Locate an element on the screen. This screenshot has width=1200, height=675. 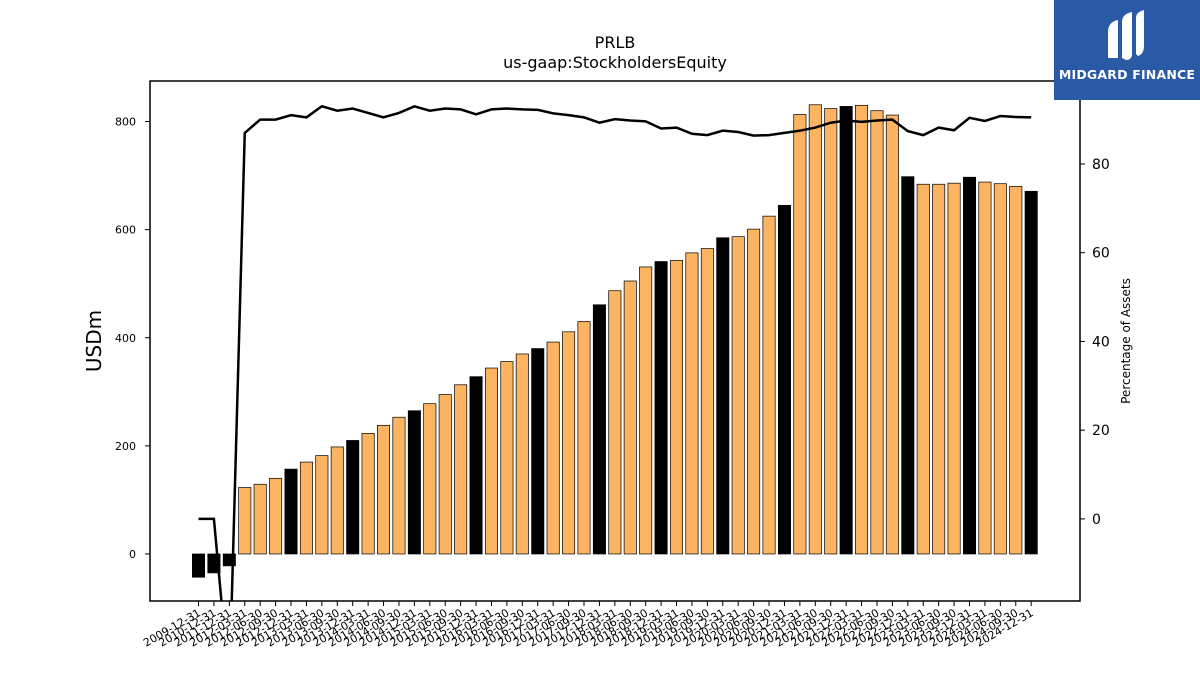
y2-tick-label: 60 is located at coordinates (1101, 254).